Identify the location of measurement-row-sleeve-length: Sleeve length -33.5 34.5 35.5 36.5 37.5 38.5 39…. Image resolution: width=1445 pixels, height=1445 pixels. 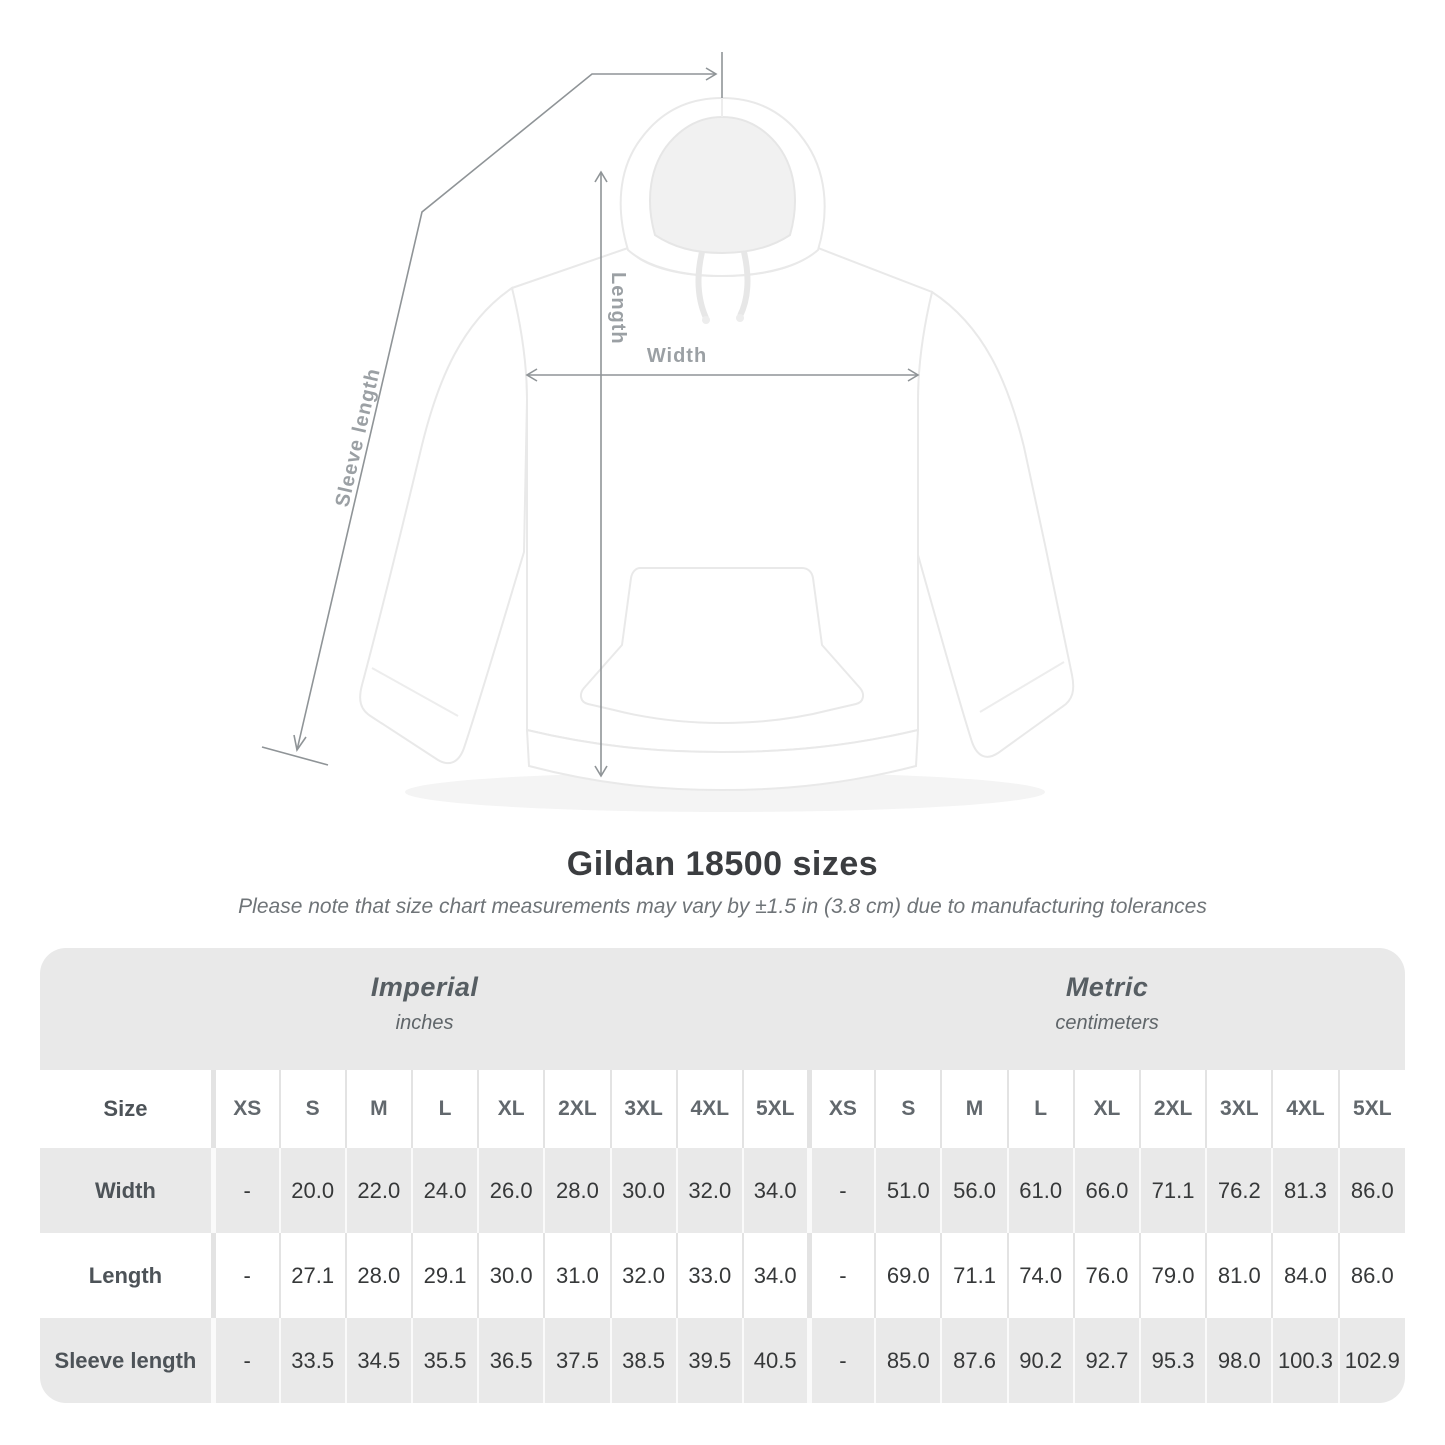
(722, 1360).